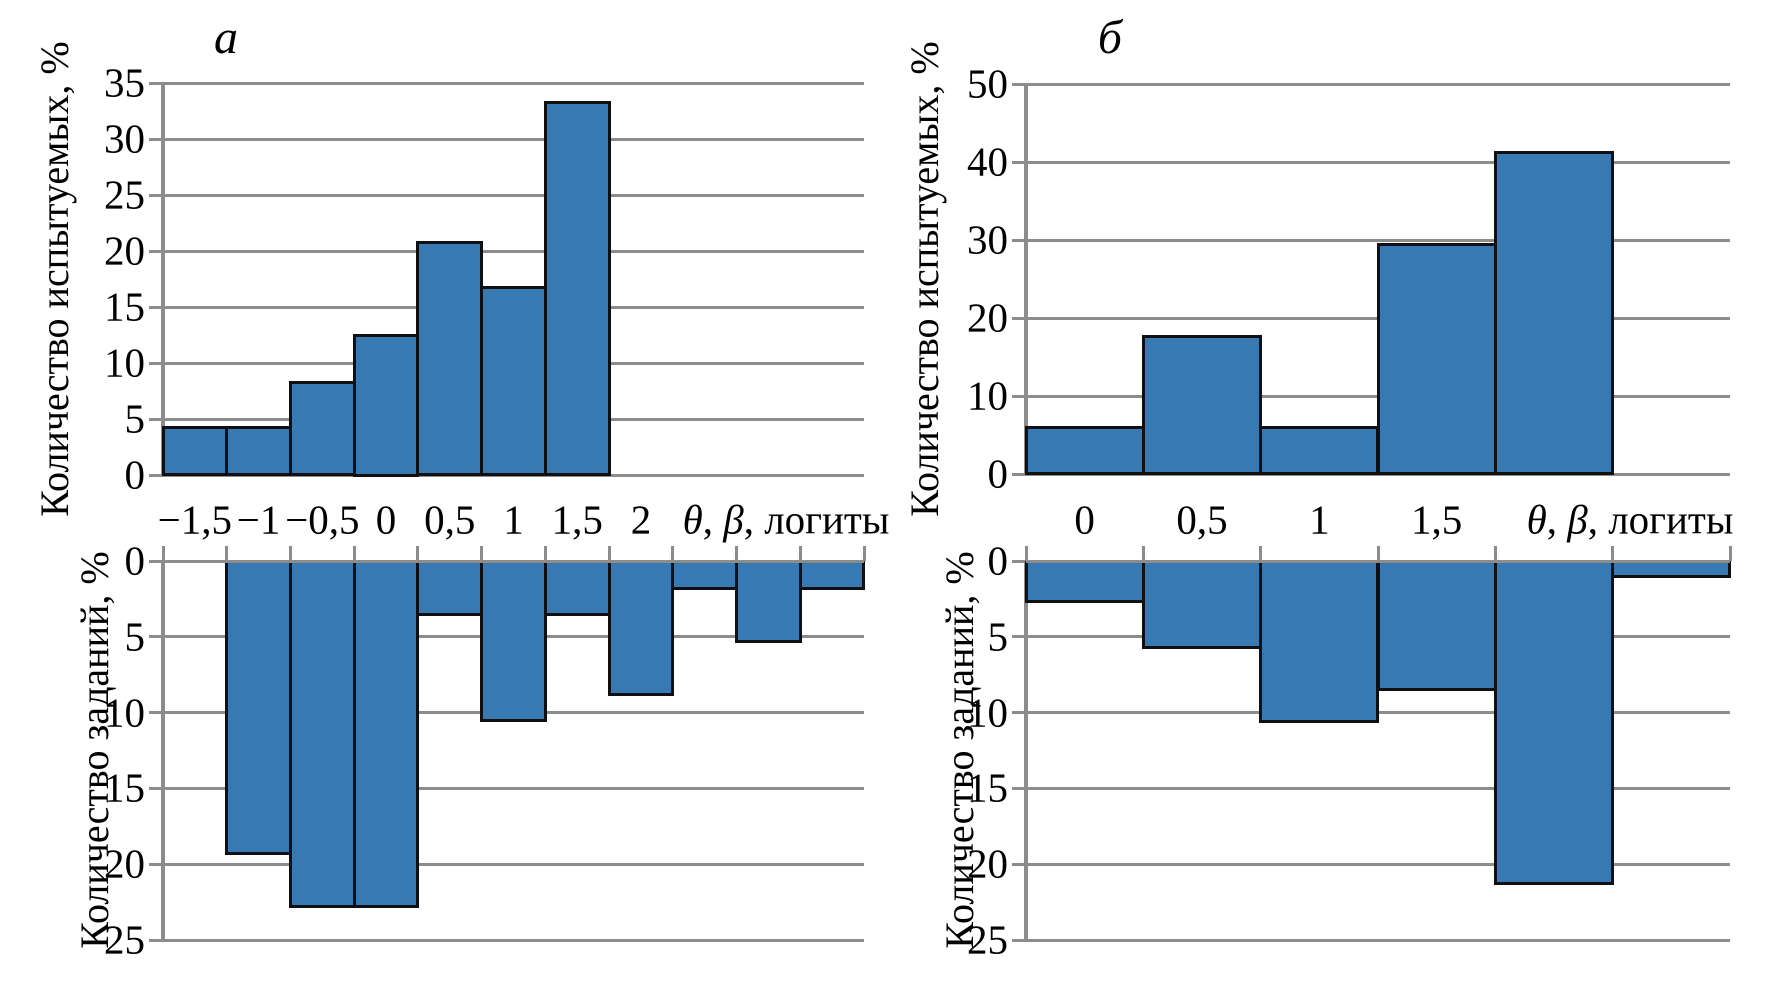 This screenshot has height=986, width=1779. Describe the element at coordinates (124, 138) in the screenshot. I see `y-tick-label: 30` at that location.